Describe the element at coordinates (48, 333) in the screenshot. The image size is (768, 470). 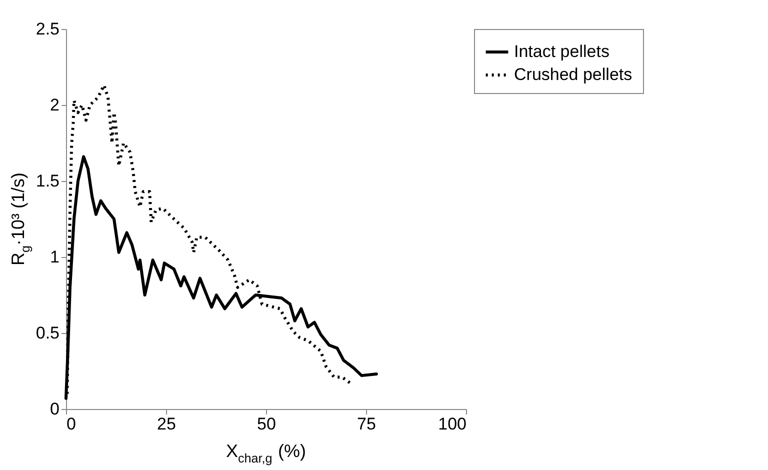
I see `y-tick-label: 0.5` at that location.